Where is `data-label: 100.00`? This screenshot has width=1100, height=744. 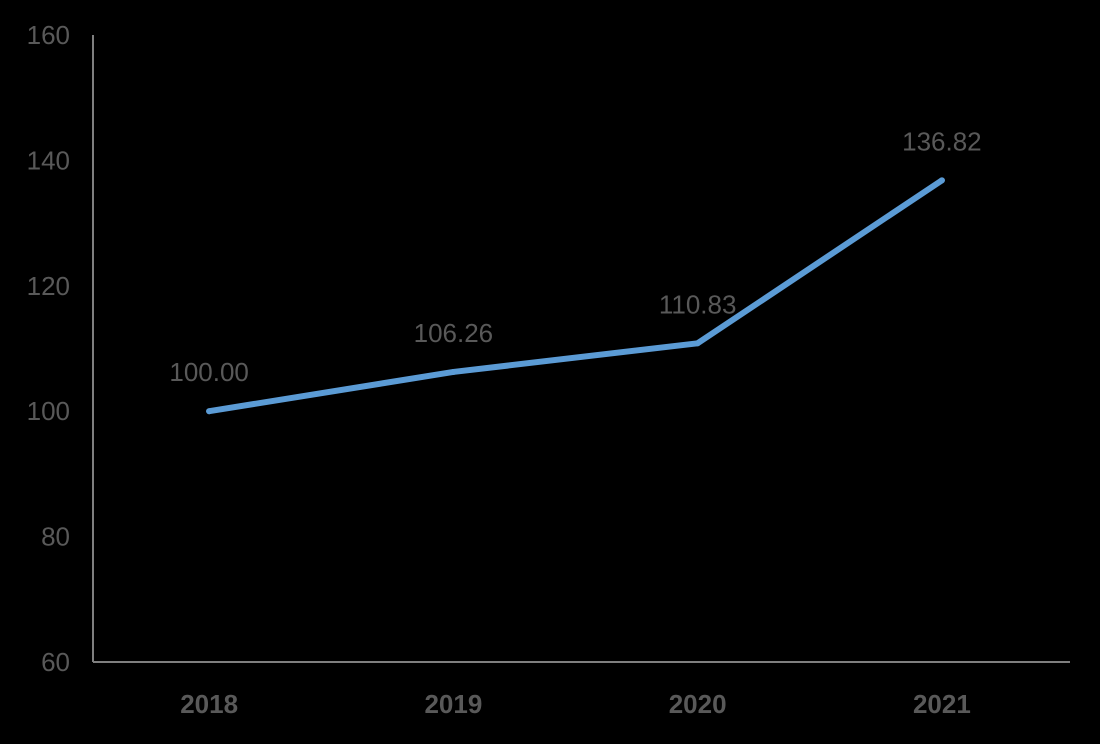 data-label: 100.00 is located at coordinates (209, 372).